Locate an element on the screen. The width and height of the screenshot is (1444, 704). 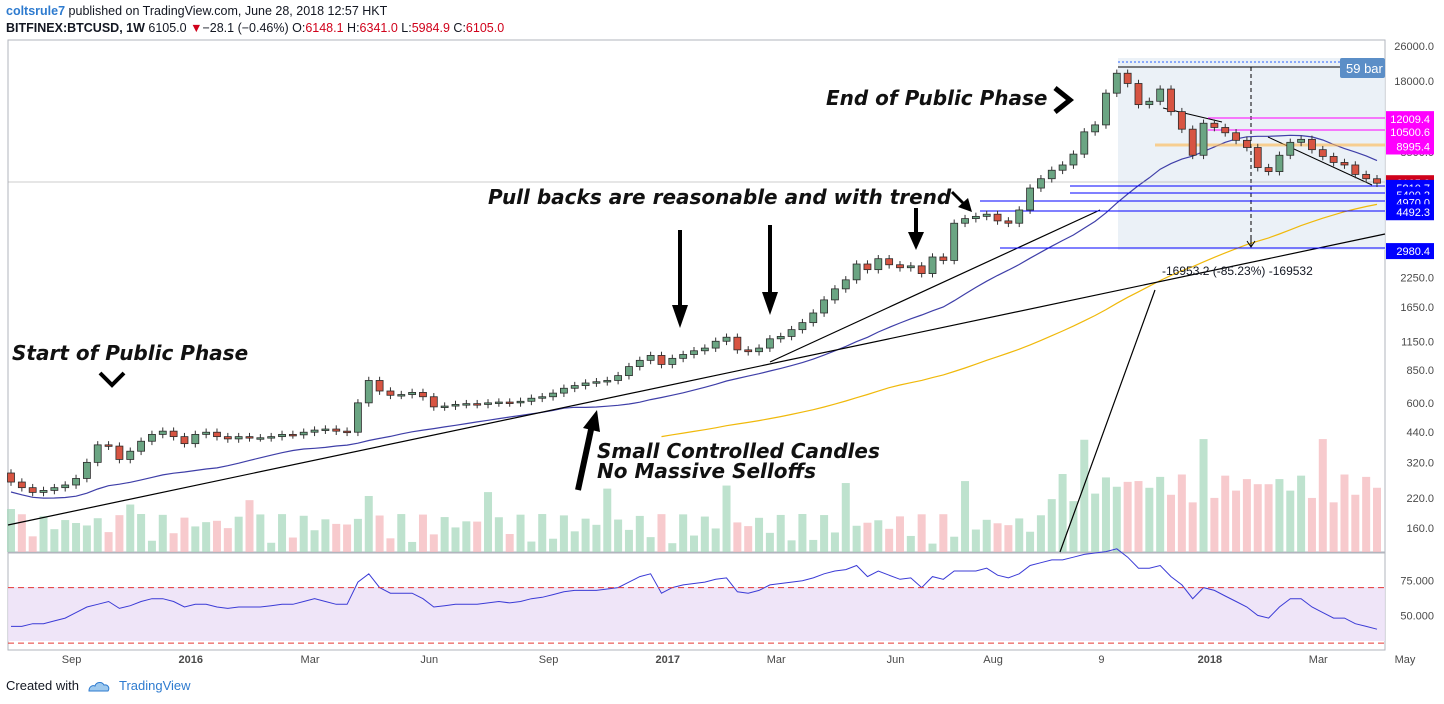
price-tick-label: 600.0 is located at coordinates (1420, 404).